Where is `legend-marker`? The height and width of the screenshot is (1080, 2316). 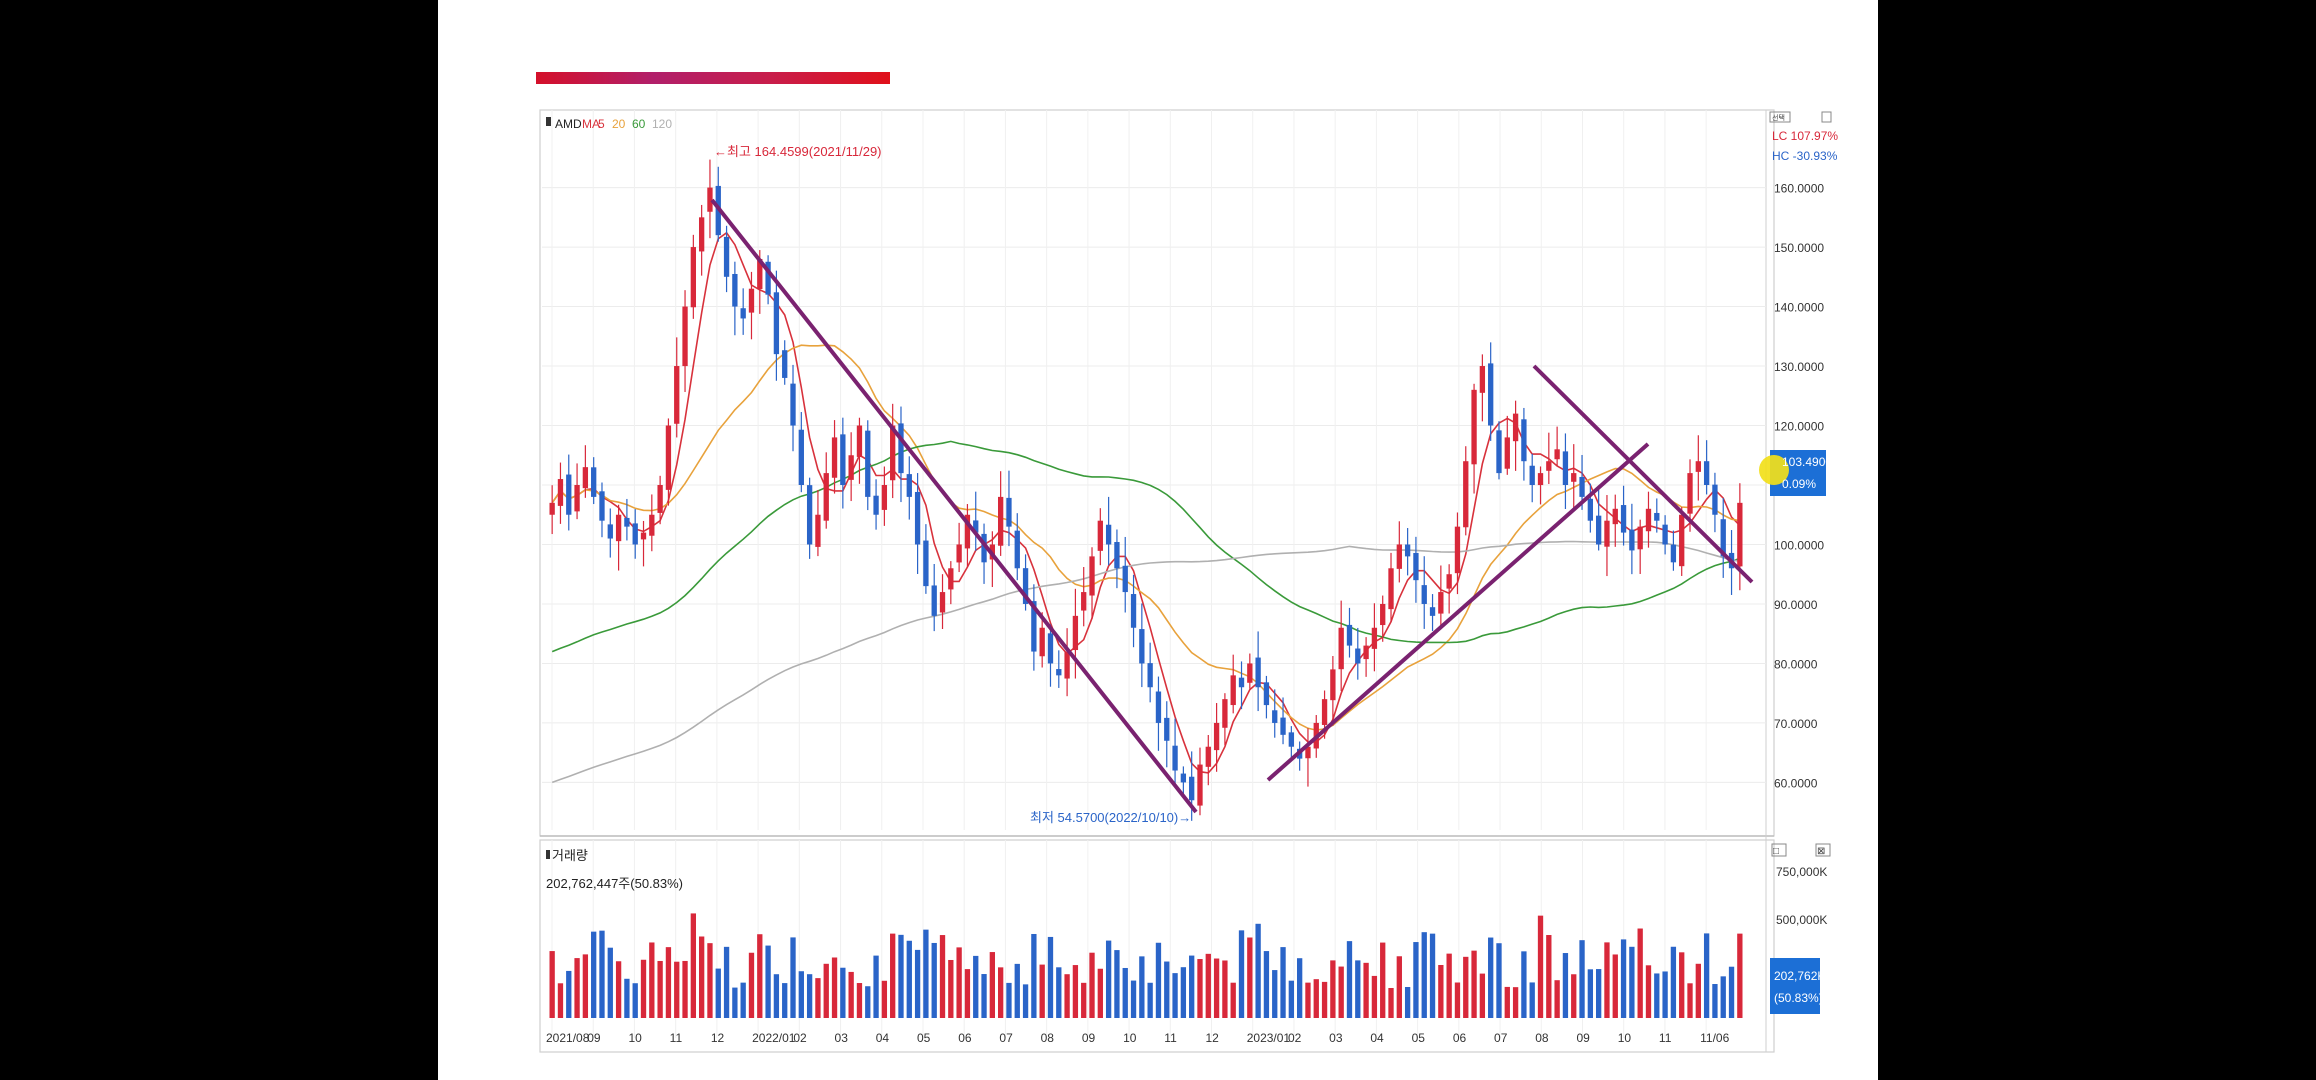 legend-marker is located at coordinates (548, 121).